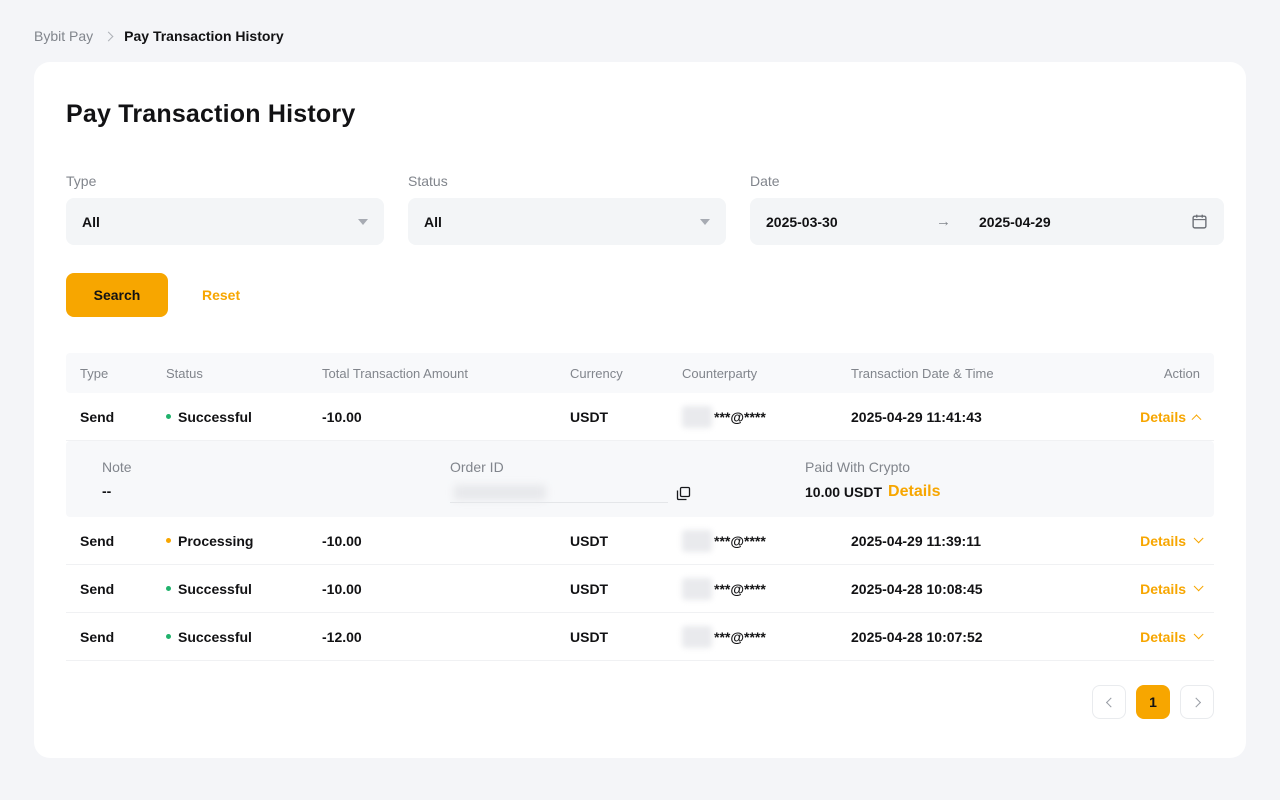  I want to click on header-datetime: Transaction Date & Time, so click(922, 373).